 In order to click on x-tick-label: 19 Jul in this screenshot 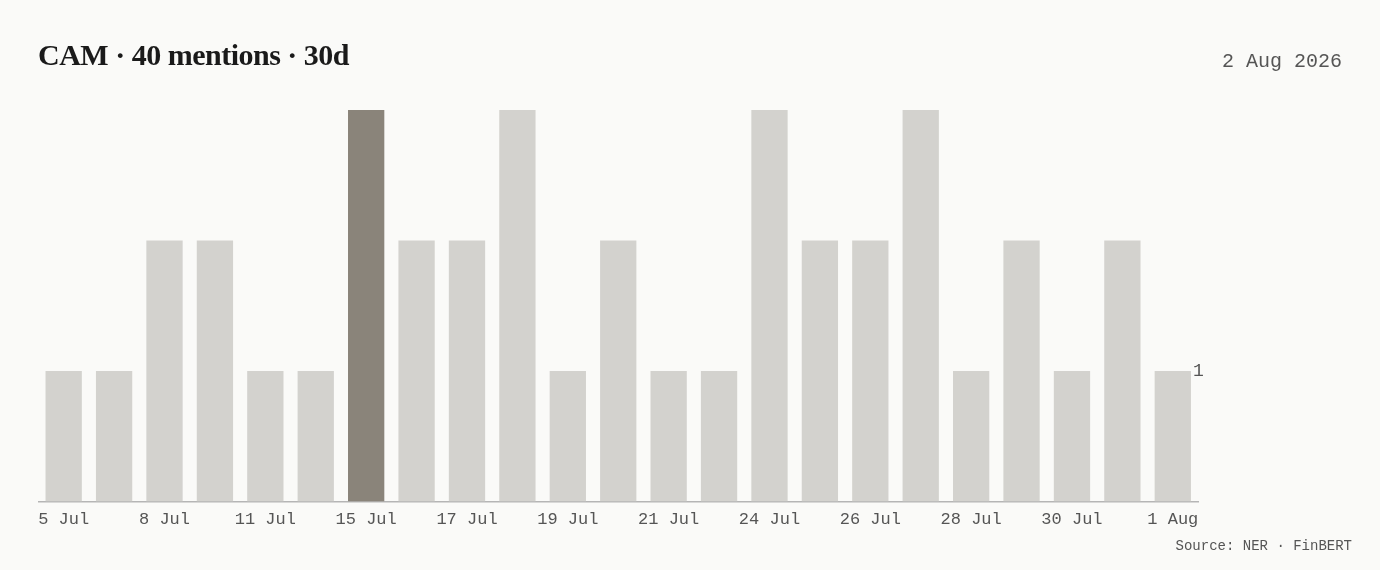, I will do `click(568, 520)`.